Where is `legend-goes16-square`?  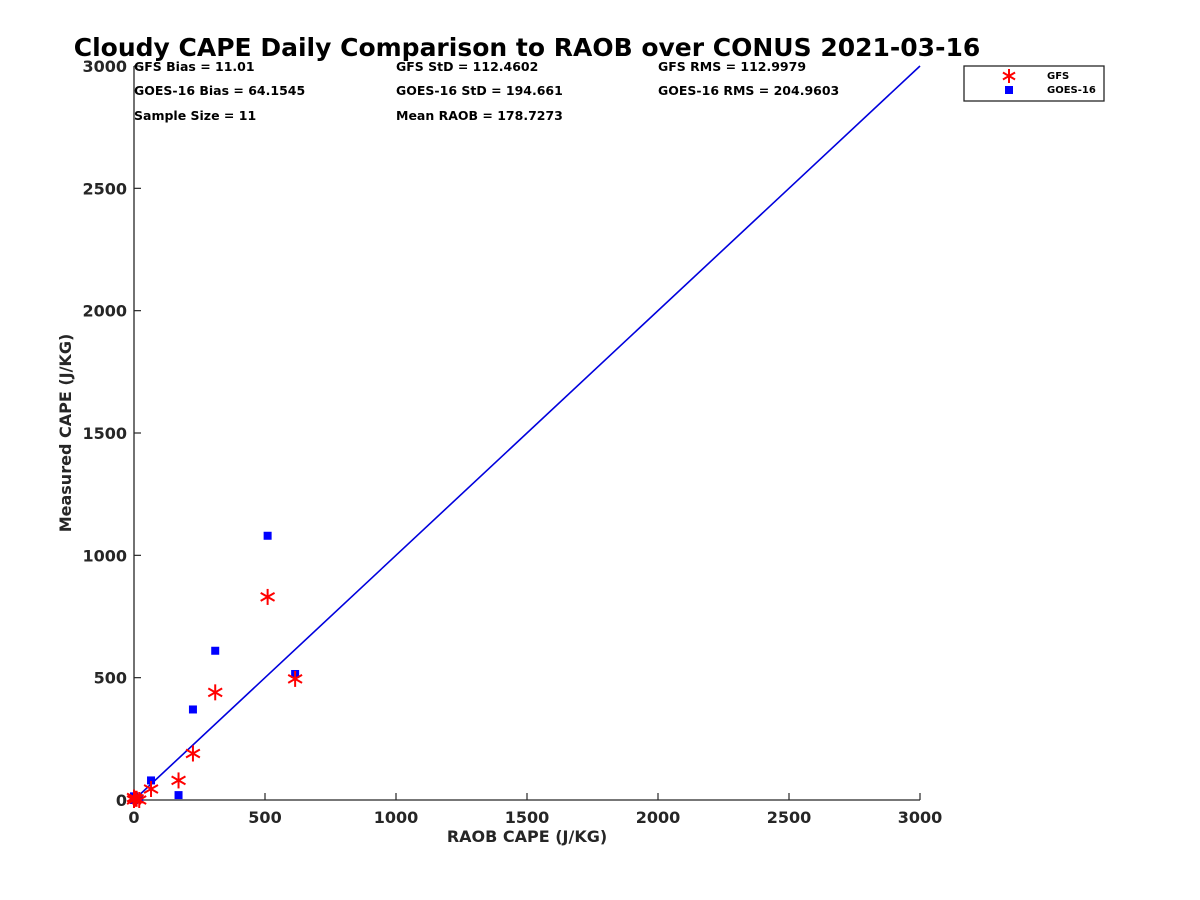
legend-goes16-square is located at coordinates (1009, 90).